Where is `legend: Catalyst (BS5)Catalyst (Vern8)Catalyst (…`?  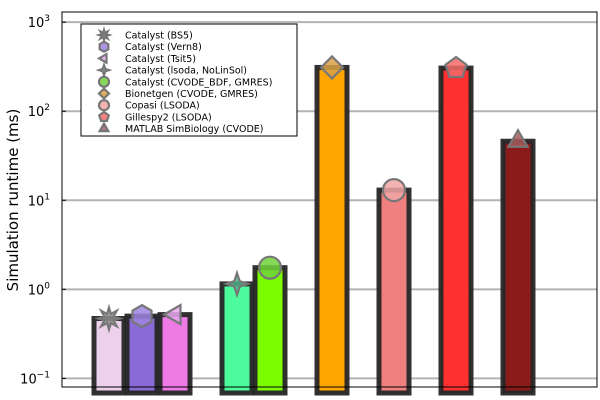 legend: Catalyst (BS5)Catalyst (Vern8)Catalyst (… is located at coordinates (189, 80).